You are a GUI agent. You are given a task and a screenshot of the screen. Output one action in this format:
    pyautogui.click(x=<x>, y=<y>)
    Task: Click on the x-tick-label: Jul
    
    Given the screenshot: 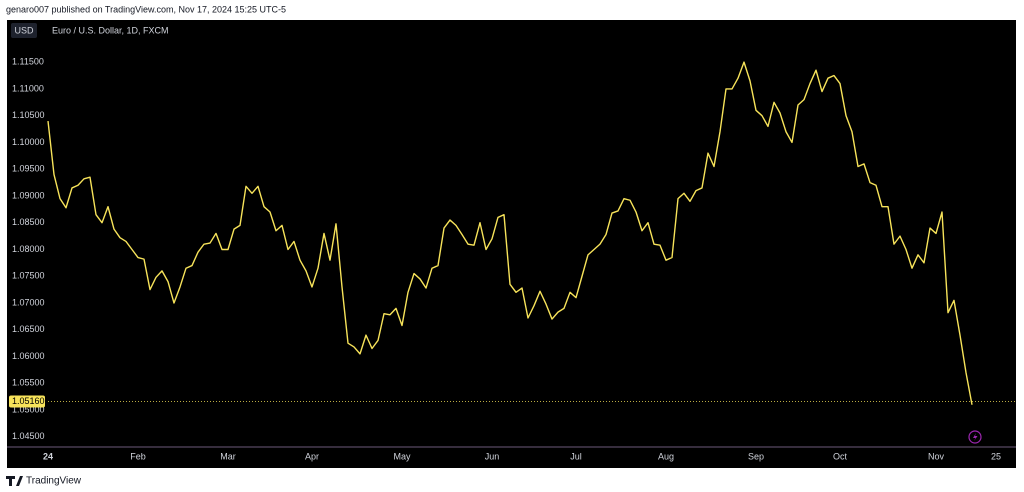 What is the action you would take?
    pyautogui.click(x=576, y=456)
    